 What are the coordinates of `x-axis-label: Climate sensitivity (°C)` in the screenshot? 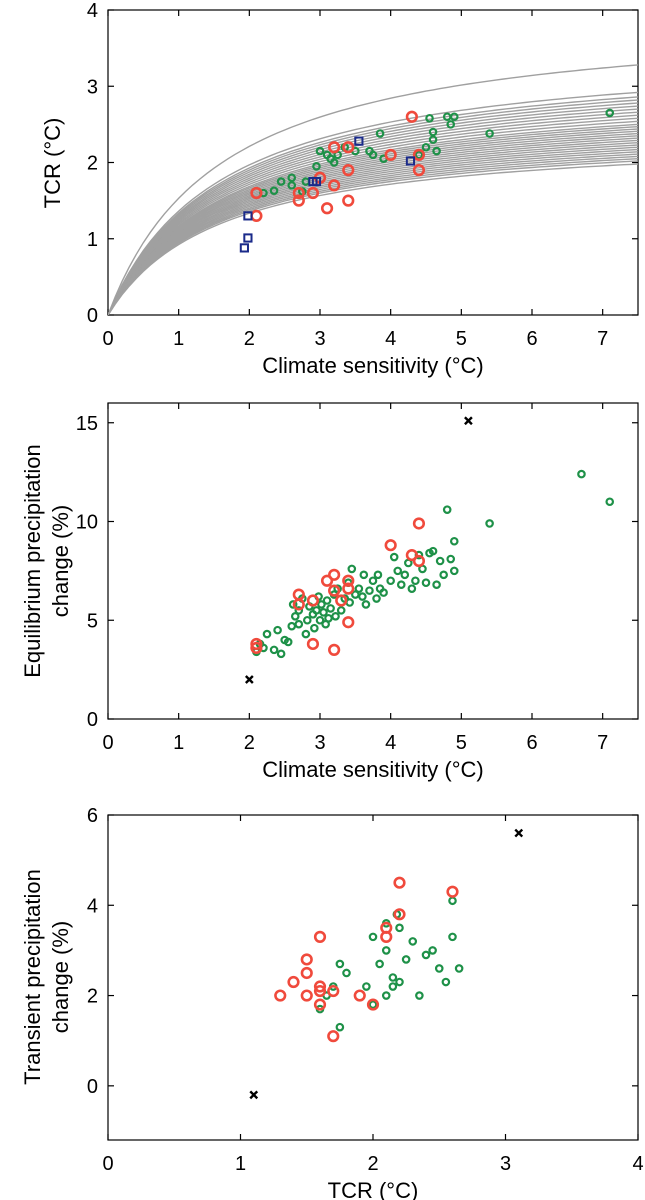 It's located at (373, 365).